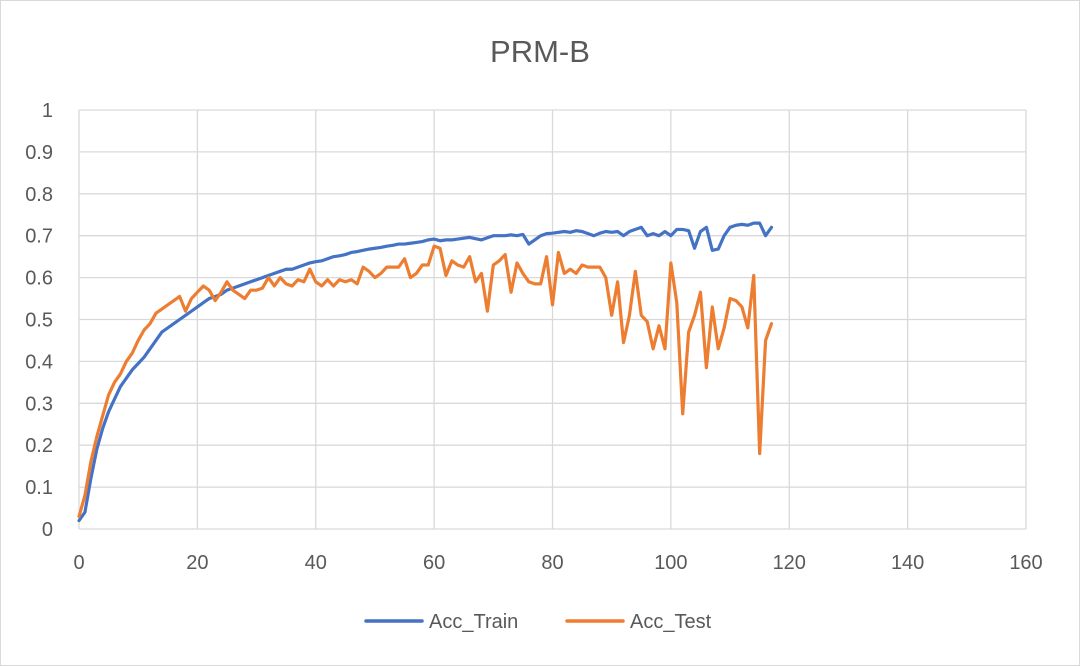  Describe the element at coordinates (434, 563) in the screenshot. I see `x-tick-label: 60` at that location.